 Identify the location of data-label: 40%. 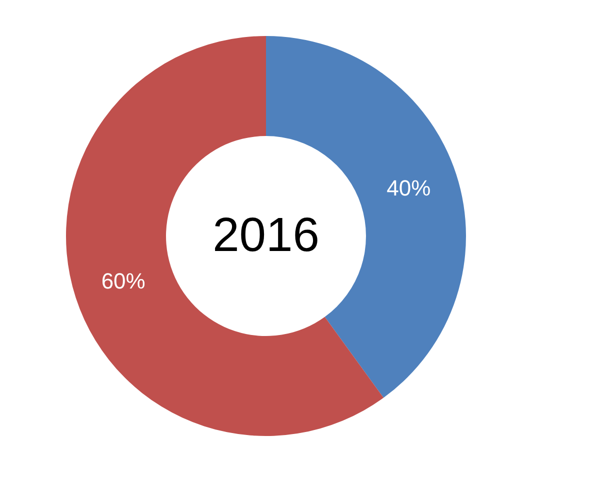
(408, 188).